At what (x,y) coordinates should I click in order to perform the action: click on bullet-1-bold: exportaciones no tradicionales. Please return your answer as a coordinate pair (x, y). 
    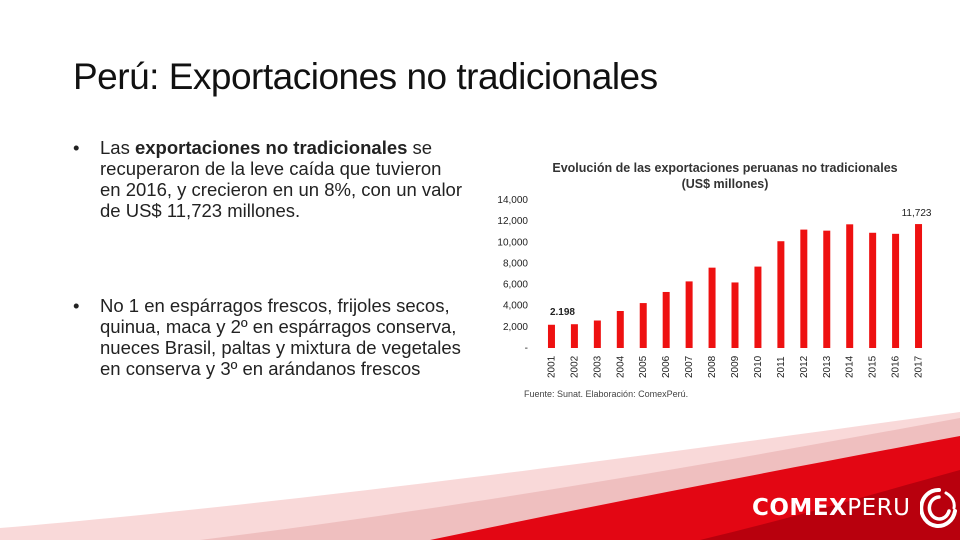
    Looking at the image, I should click on (271, 147).